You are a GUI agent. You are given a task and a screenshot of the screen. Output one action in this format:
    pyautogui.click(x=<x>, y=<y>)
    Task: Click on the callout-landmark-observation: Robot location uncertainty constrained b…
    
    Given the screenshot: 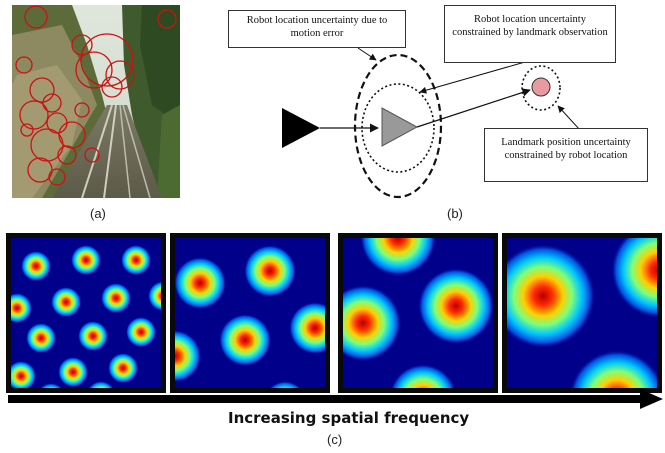 What is the action you would take?
    pyautogui.click(x=530, y=34)
    